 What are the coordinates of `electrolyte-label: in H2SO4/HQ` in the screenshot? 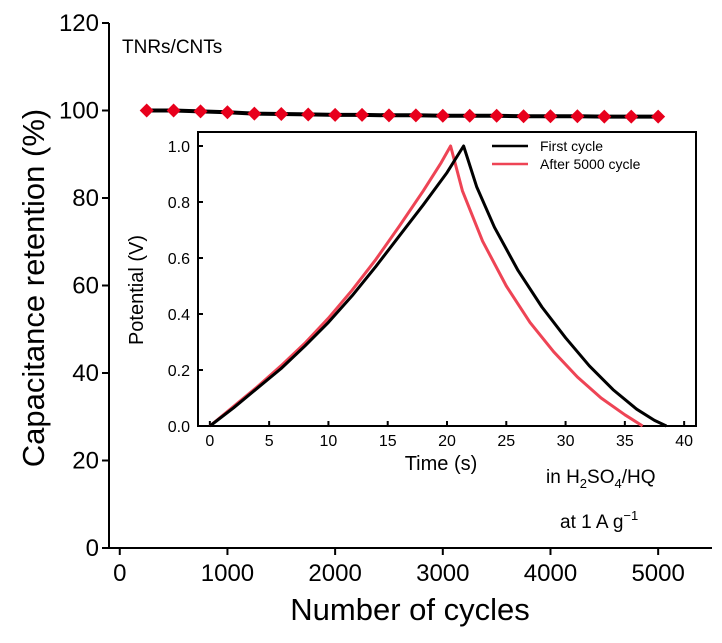 It's located at (601, 479).